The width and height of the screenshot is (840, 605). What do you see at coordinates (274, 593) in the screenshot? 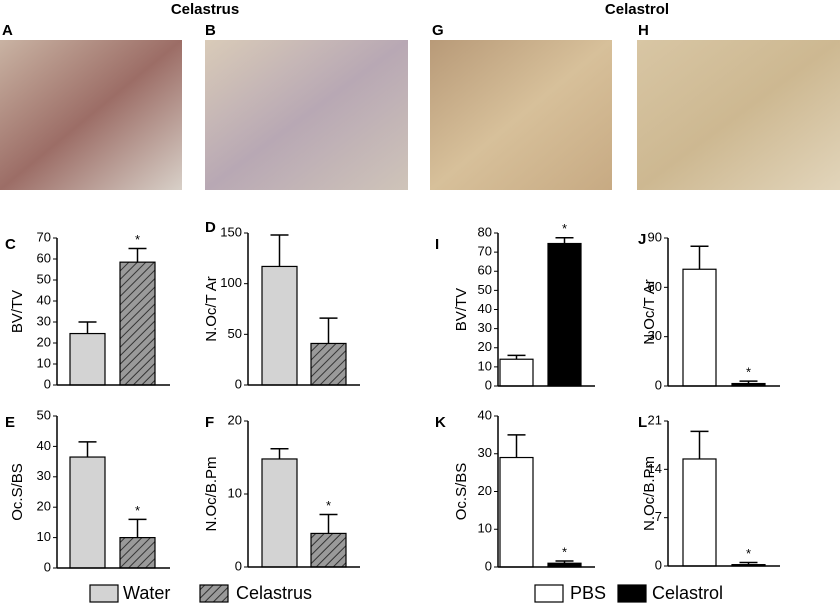
I see `legend-label: Celastrus` at bounding box center [274, 593].